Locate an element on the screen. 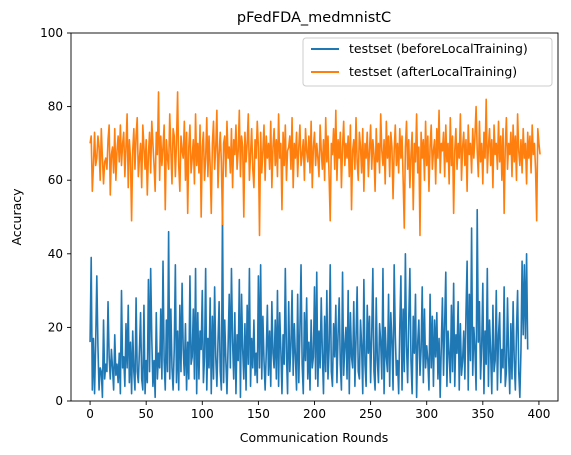 This screenshot has width=571, height=455. y-axis-label: Accuracy is located at coordinates (16, 217).